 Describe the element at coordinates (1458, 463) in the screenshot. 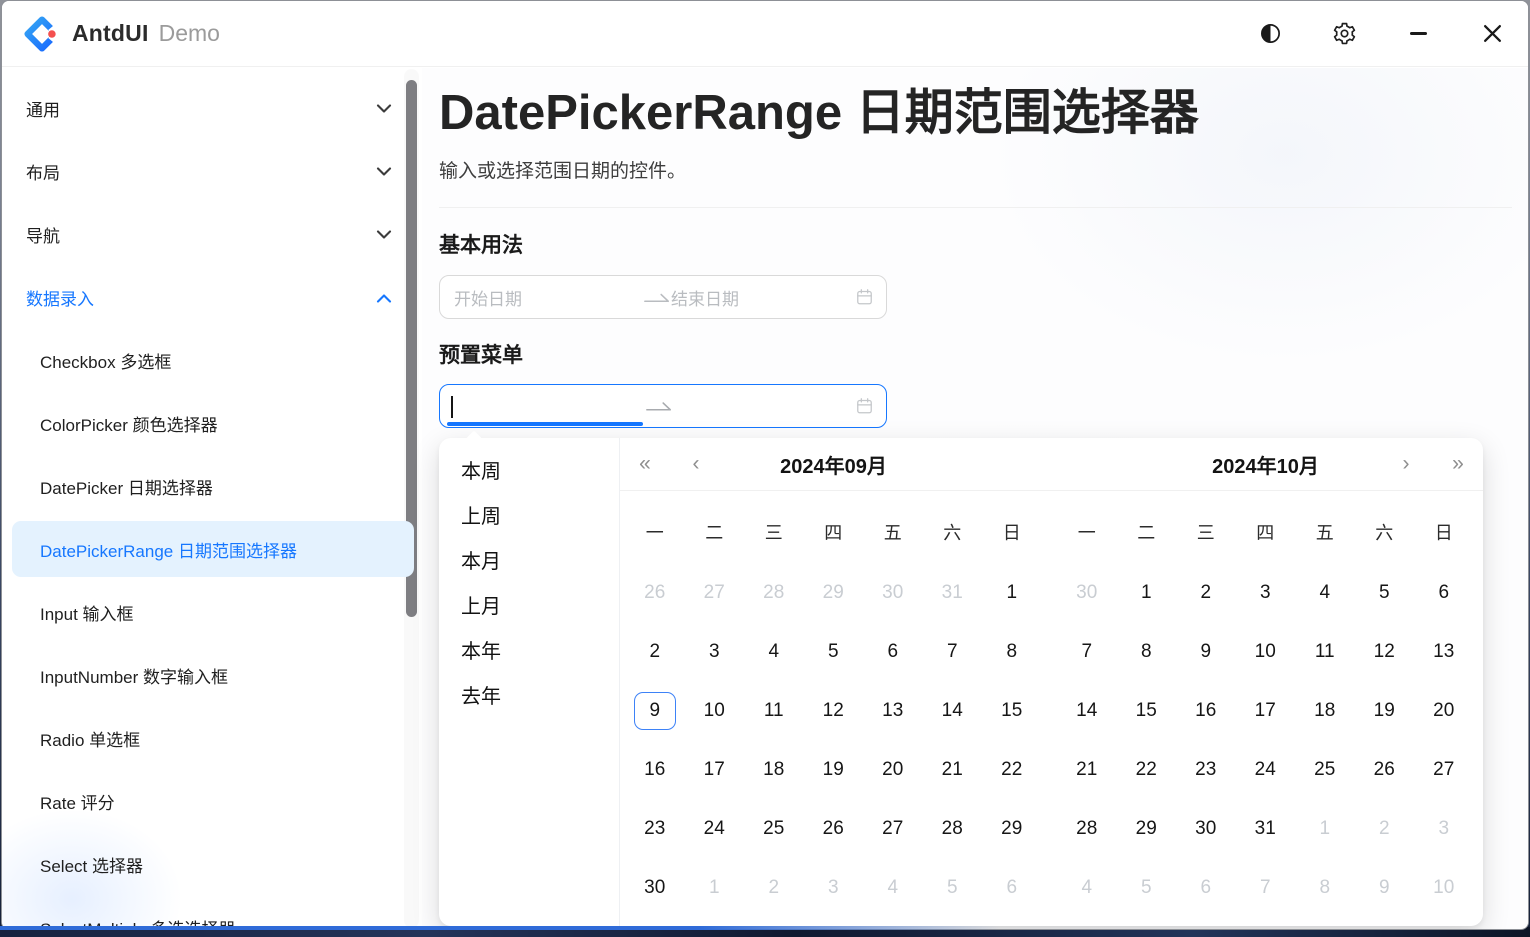

I see `next-year-button: »` at that location.